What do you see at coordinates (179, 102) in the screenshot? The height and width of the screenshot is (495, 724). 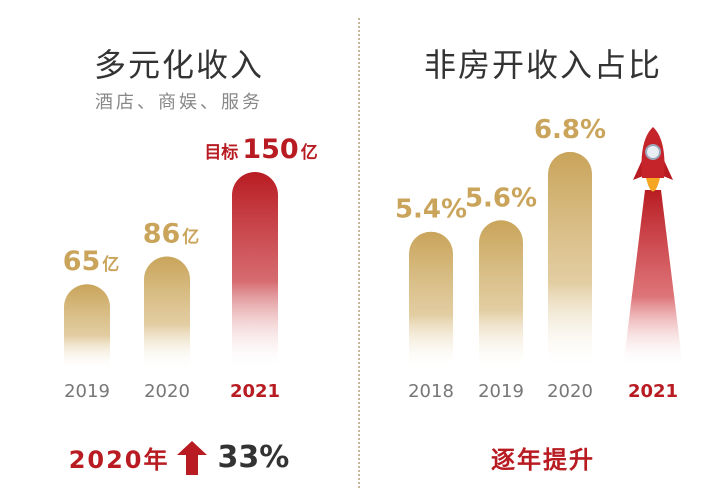 I see `chart-subtitle: 酒店、商娱、服务` at bounding box center [179, 102].